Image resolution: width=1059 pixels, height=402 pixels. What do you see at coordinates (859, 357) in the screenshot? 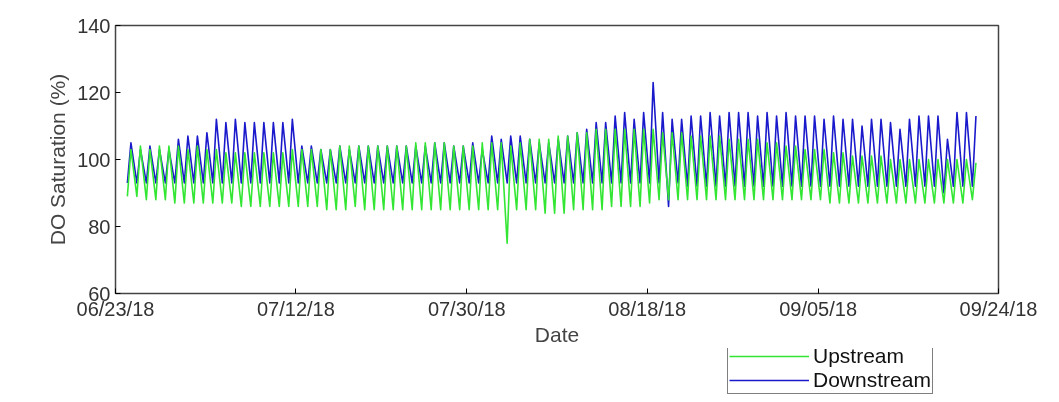
I see `legend-label: Upstream` at bounding box center [859, 357].